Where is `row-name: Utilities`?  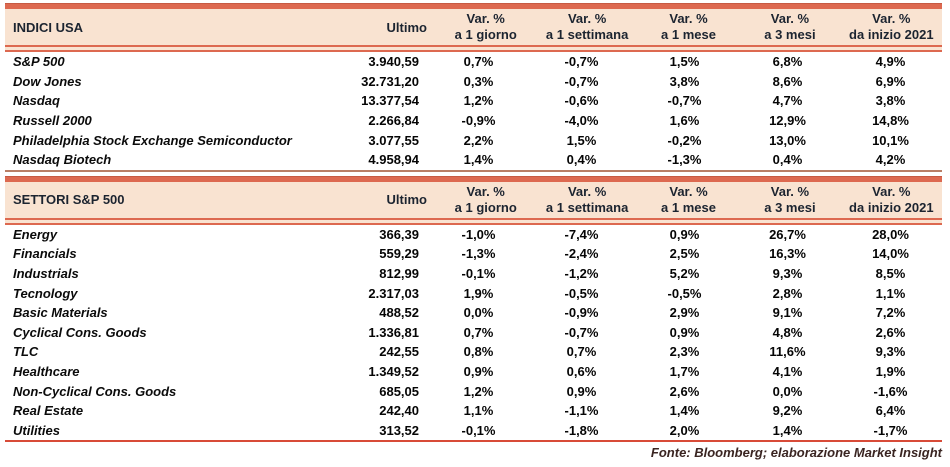 row-name: Utilities is located at coordinates (36, 430).